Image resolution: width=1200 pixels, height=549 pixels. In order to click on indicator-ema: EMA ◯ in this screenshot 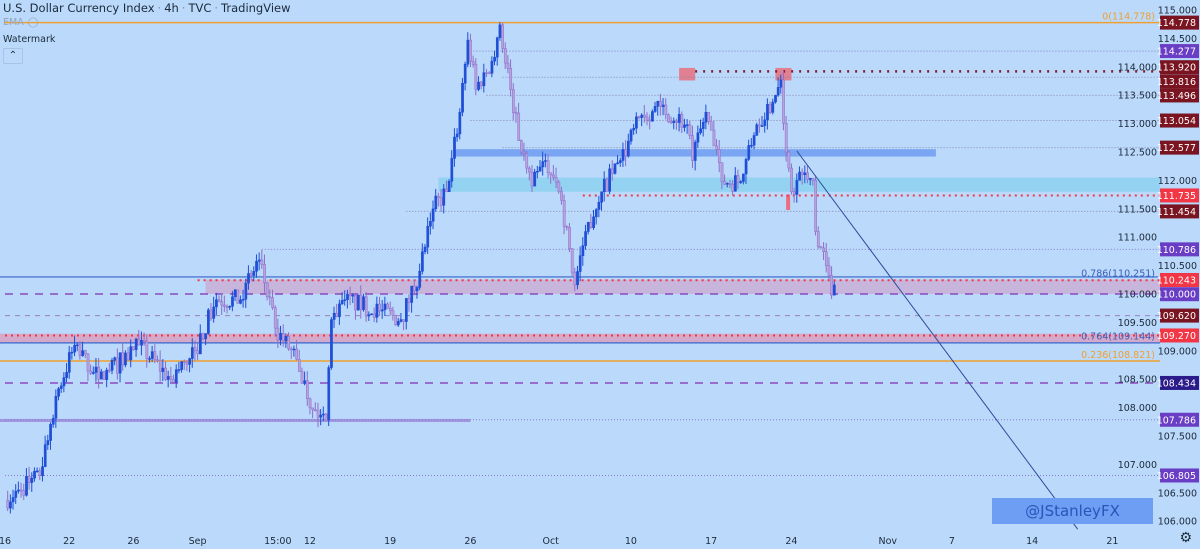, I will do `click(20, 22)`.